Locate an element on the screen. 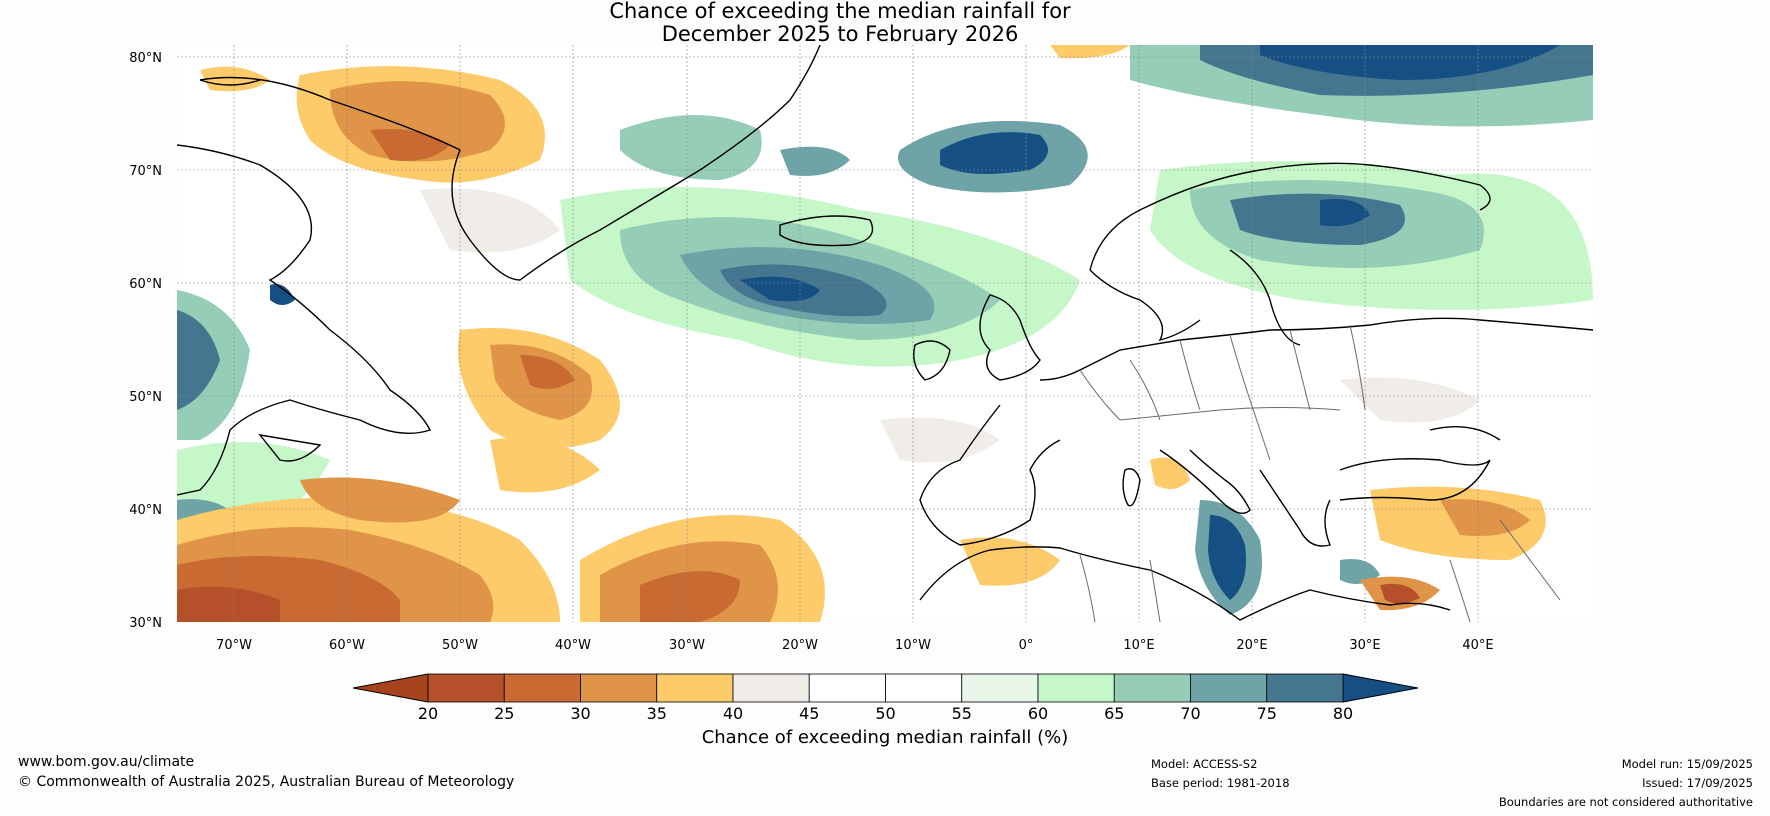 This screenshot has height=816, width=1770. lon-label: 40°W is located at coordinates (573, 645).